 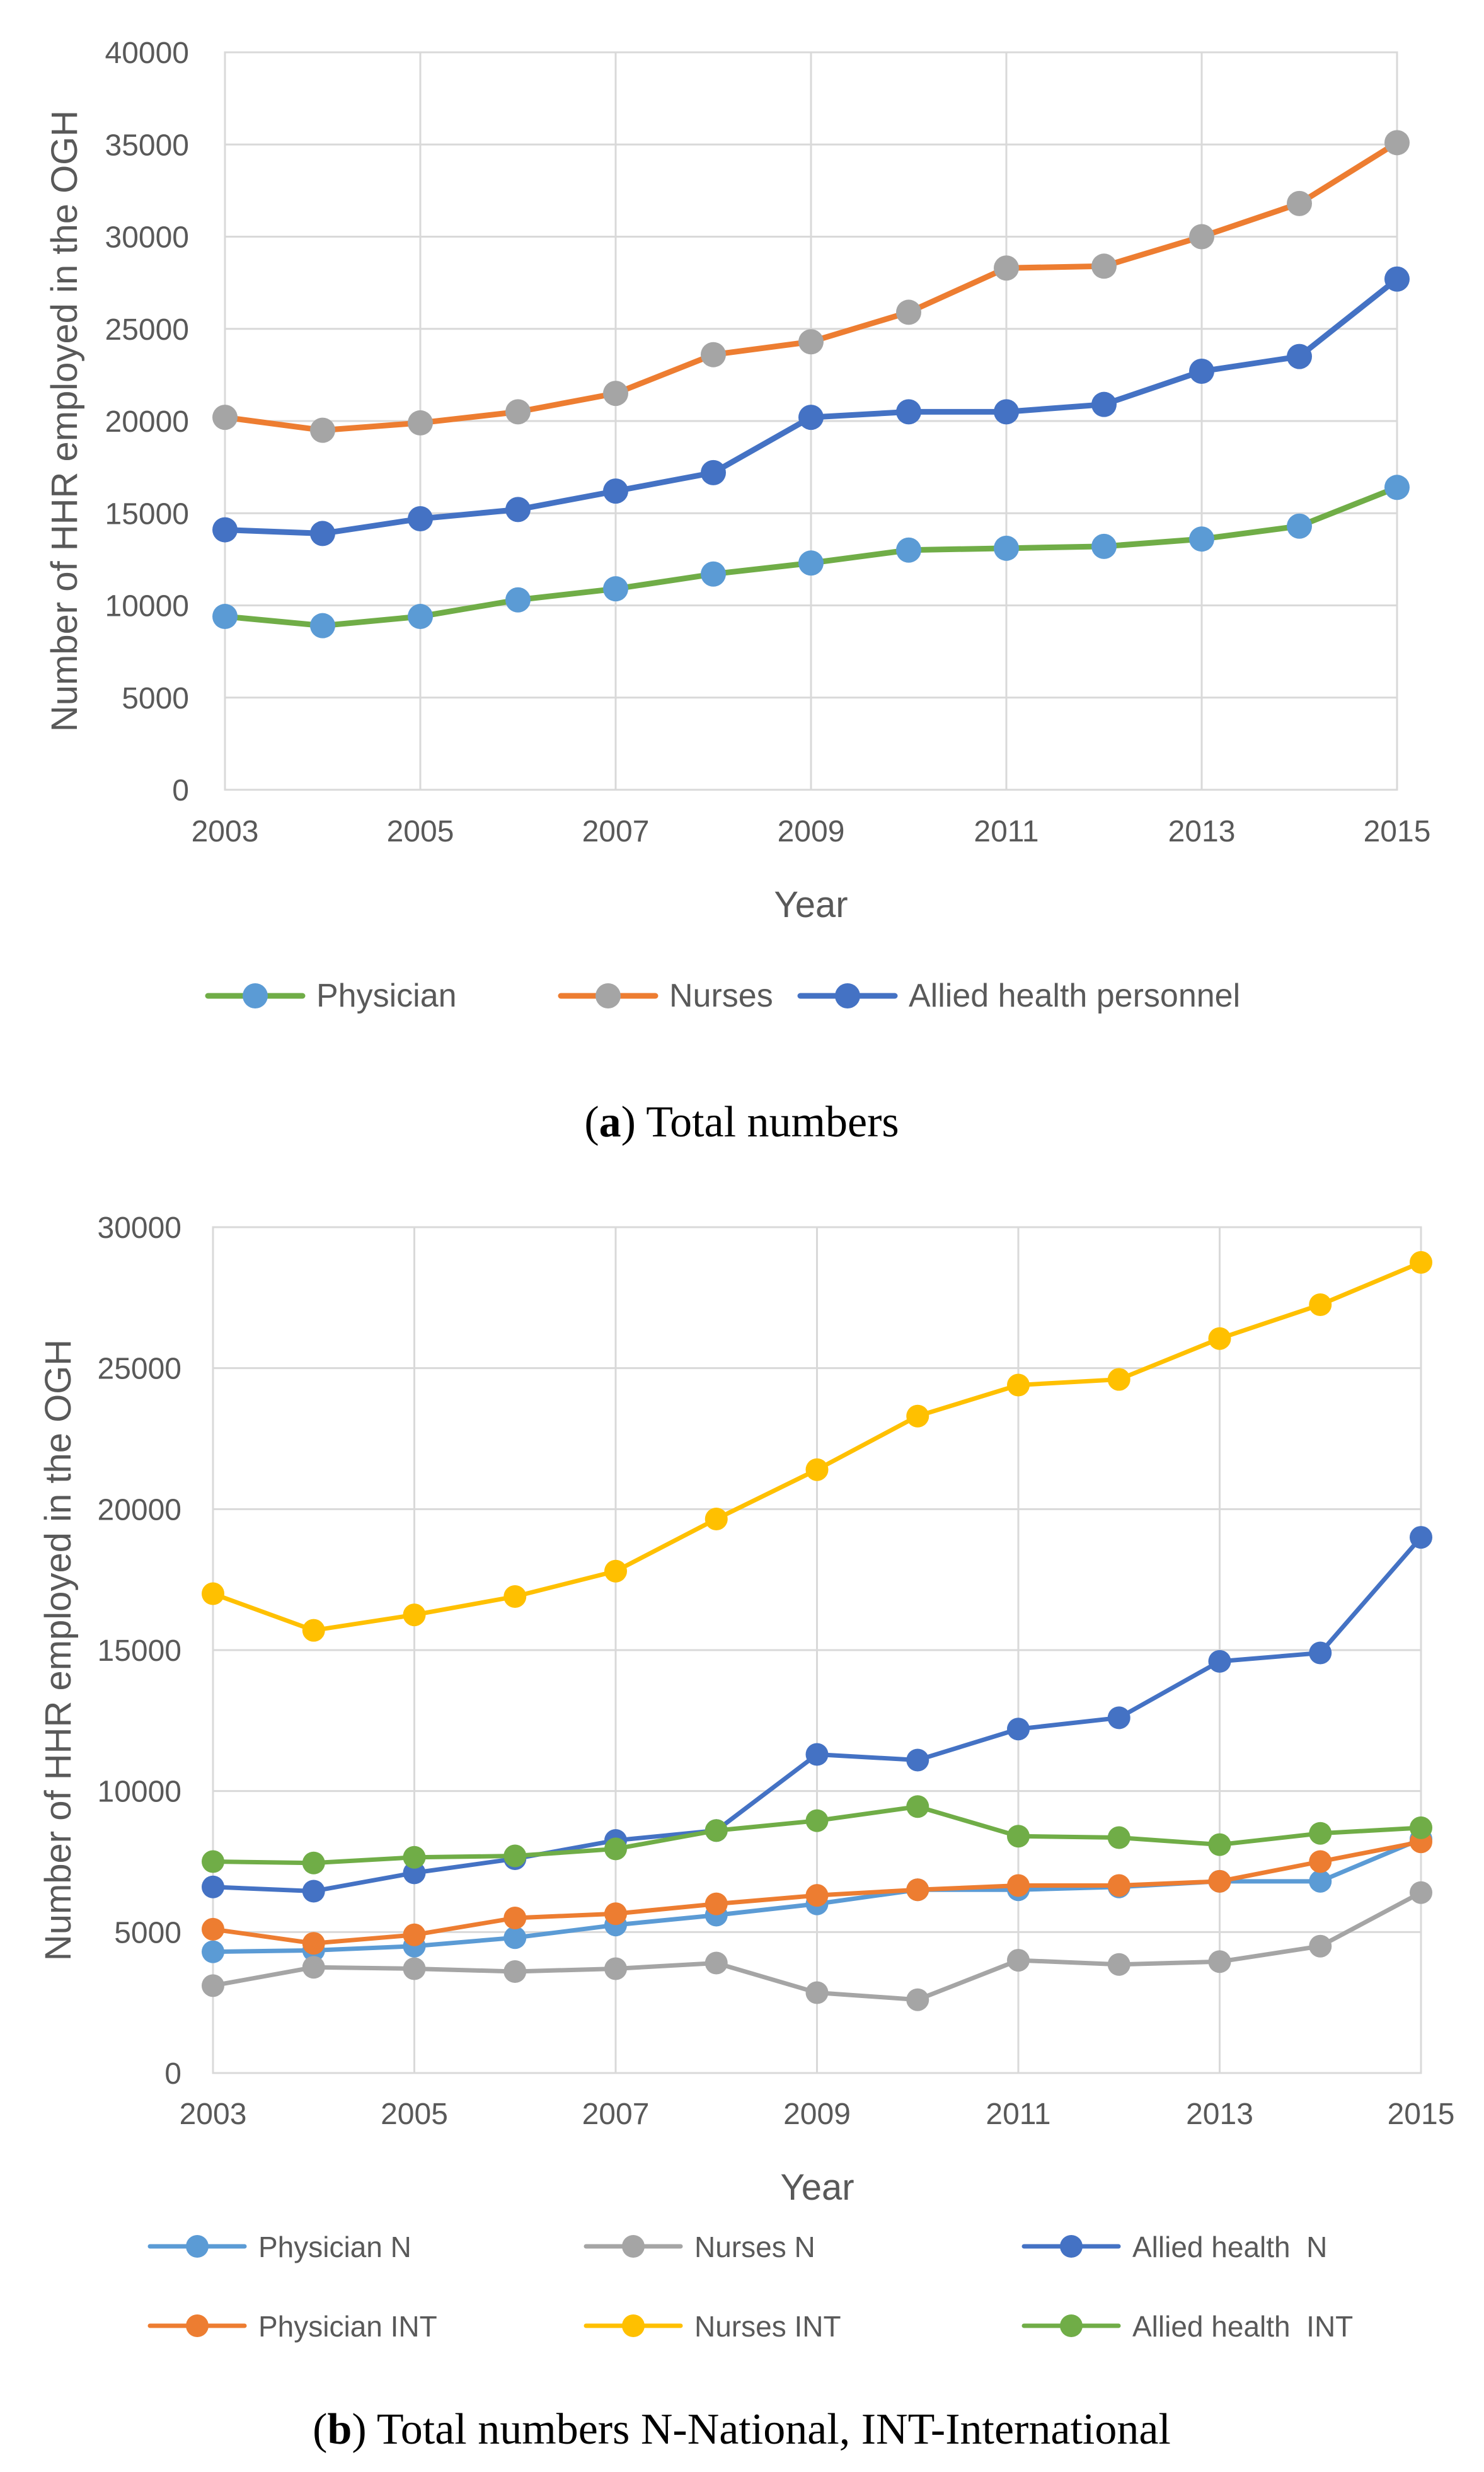 I want to click on chart-b-x-tick-label: 2015, so click(x=1421, y=2114).